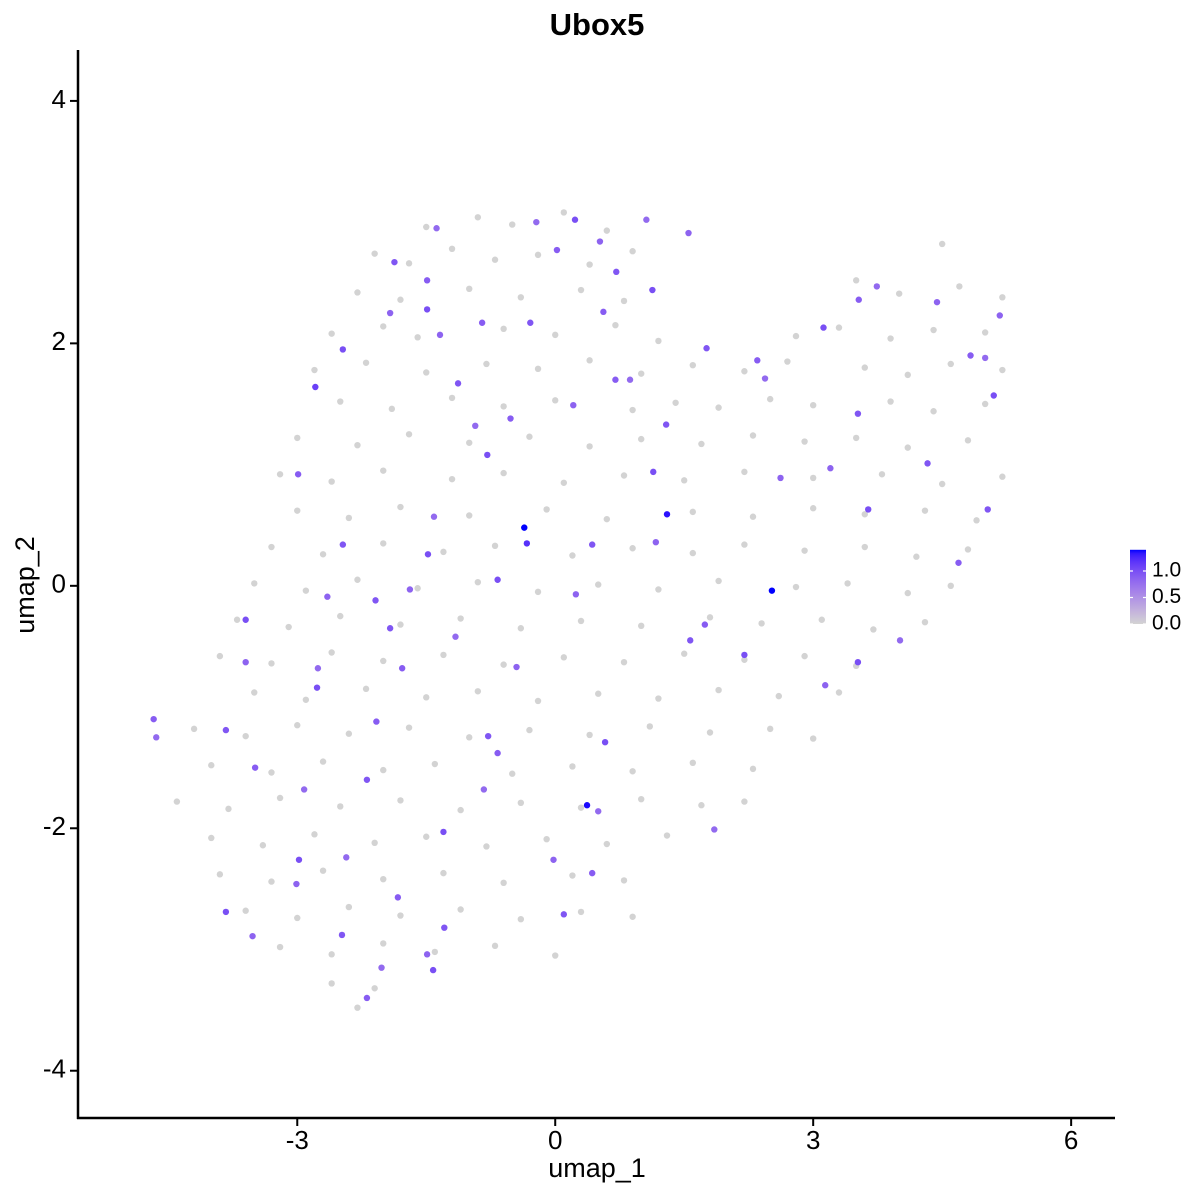 The image size is (1200, 1200). I want to click on colorbar-tick-label: 0.5, so click(1166, 596).